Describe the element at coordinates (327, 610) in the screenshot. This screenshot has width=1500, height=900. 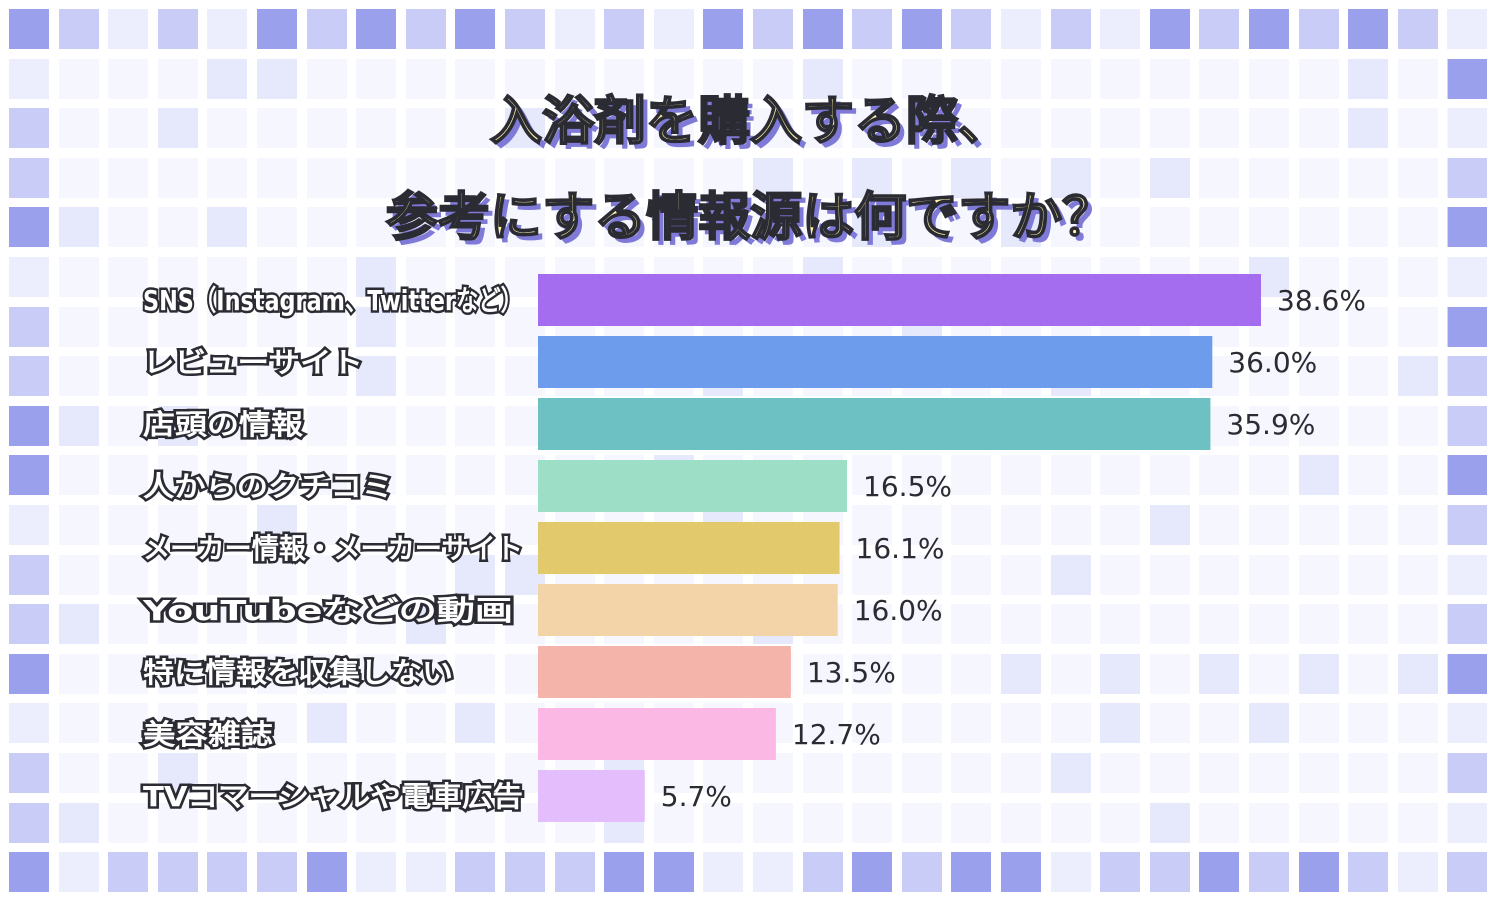
I see `category-label: YouTubeなどの動画` at that location.